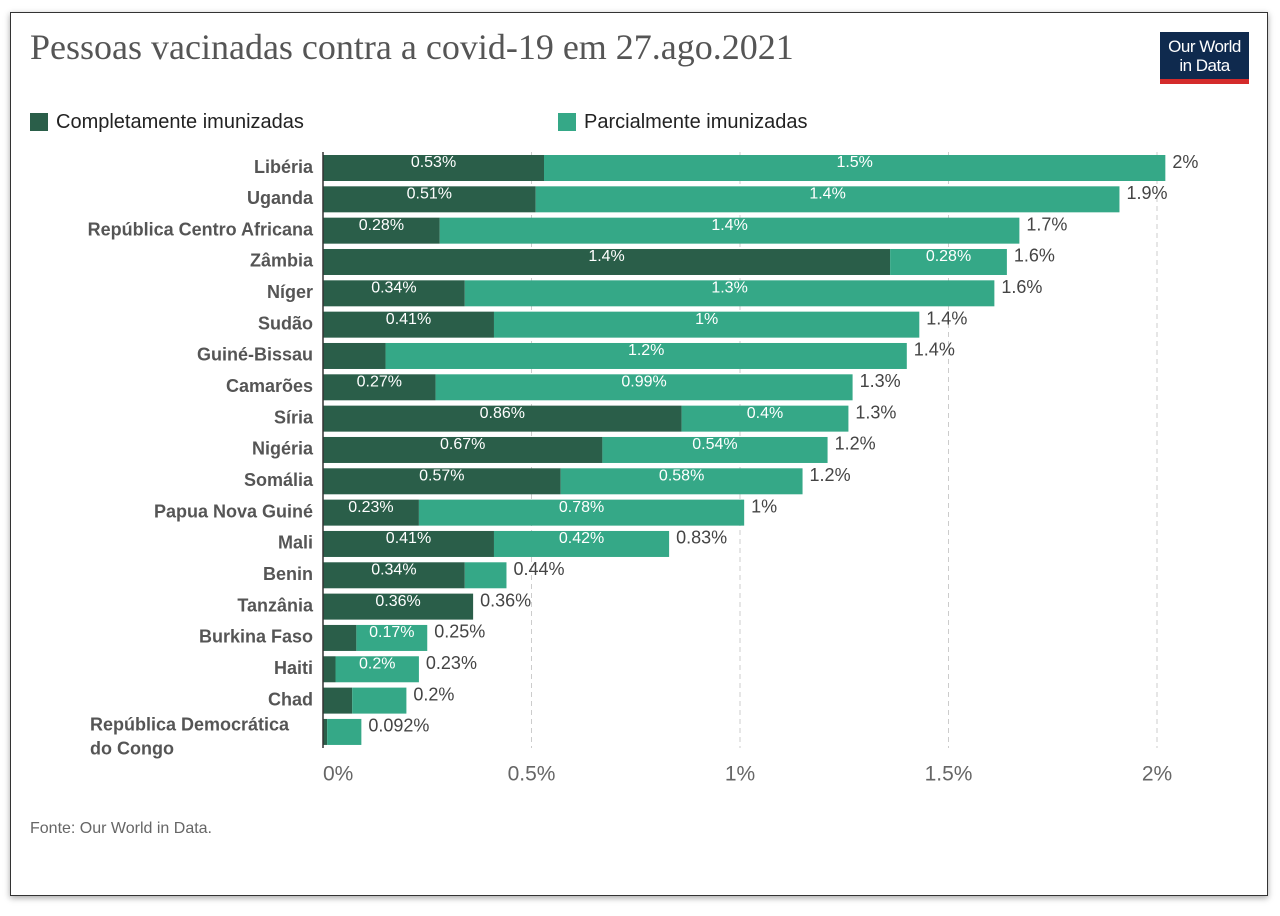  I want to click on bar-total-label: 0.25%, so click(459, 632).